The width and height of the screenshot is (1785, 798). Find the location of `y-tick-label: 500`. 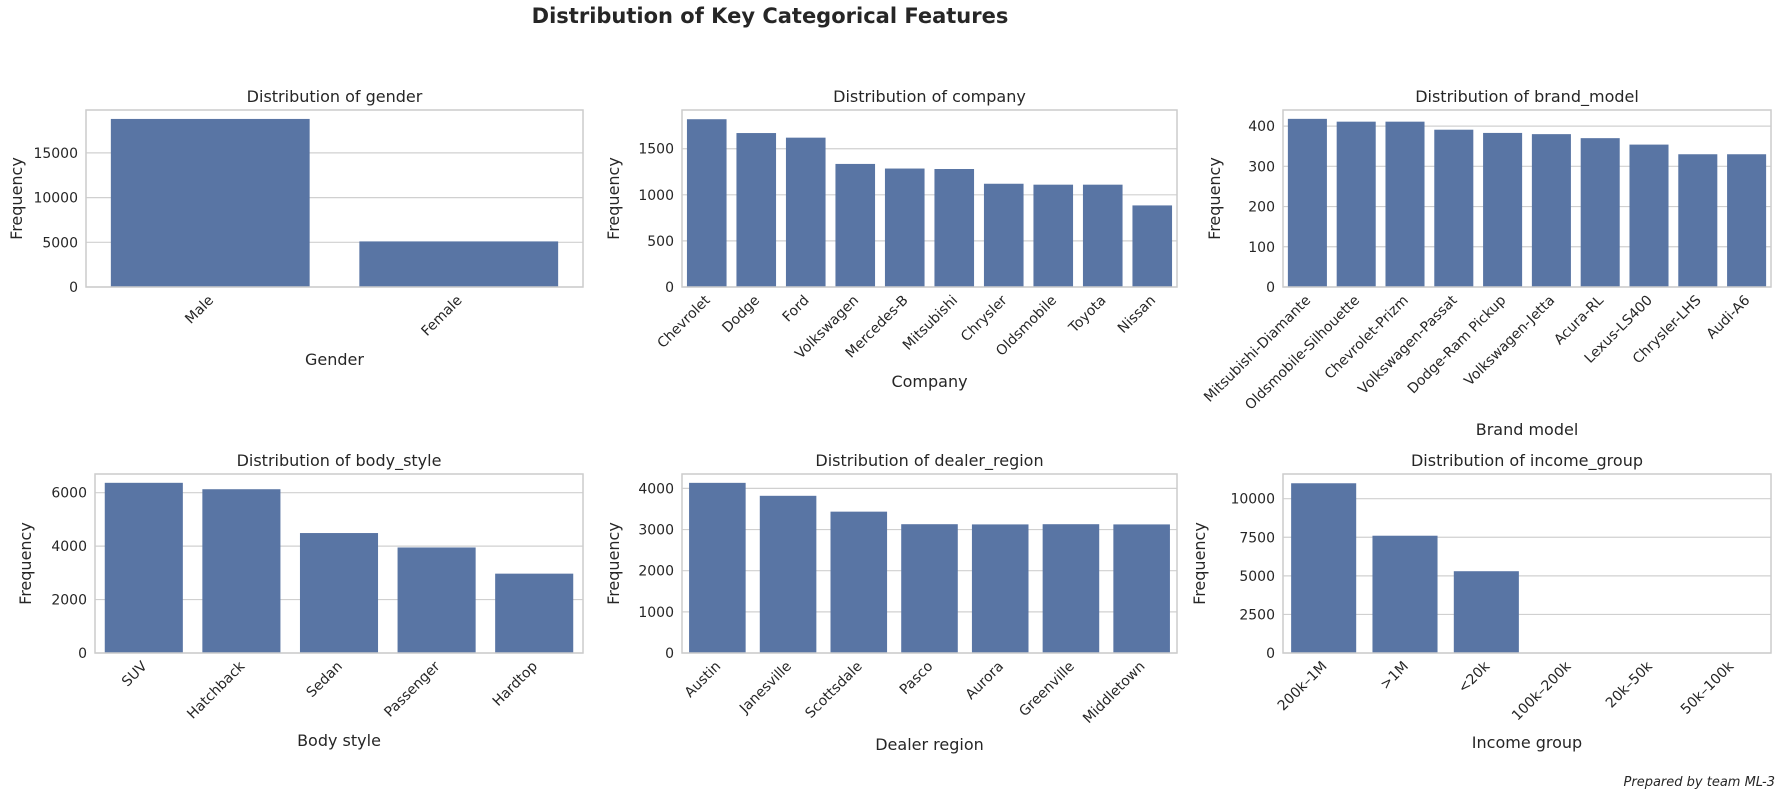

y-tick-label: 500 is located at coordinates (660, 242).